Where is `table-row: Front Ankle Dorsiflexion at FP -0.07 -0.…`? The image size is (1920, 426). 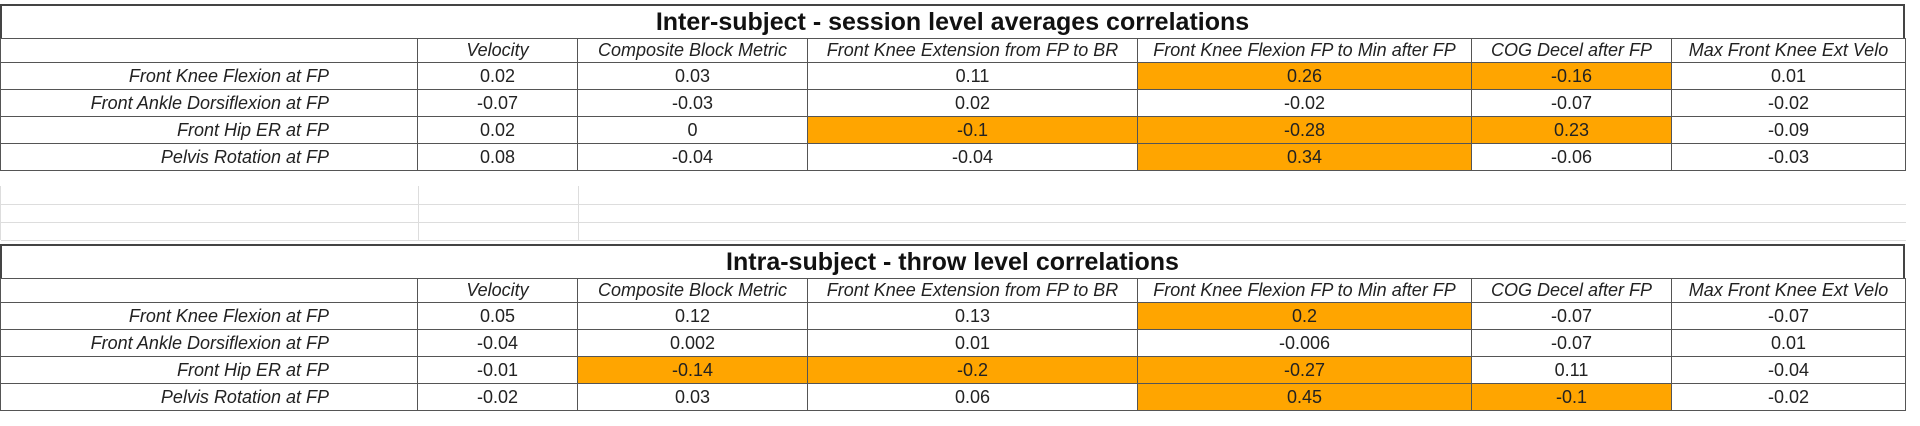
table-row: Front Ankle Dorsiflexion at FP -0.07 -0.… is located at coordinates (953, 103).